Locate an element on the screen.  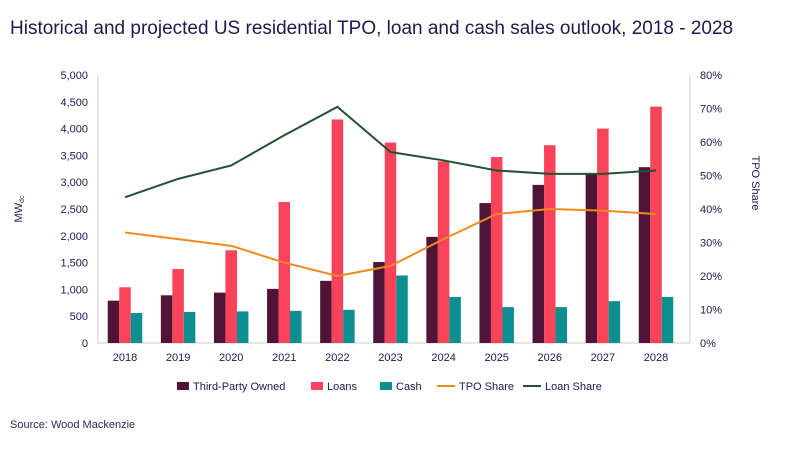
y-tick-label: 2,500 is located at coordinates (74, 210).